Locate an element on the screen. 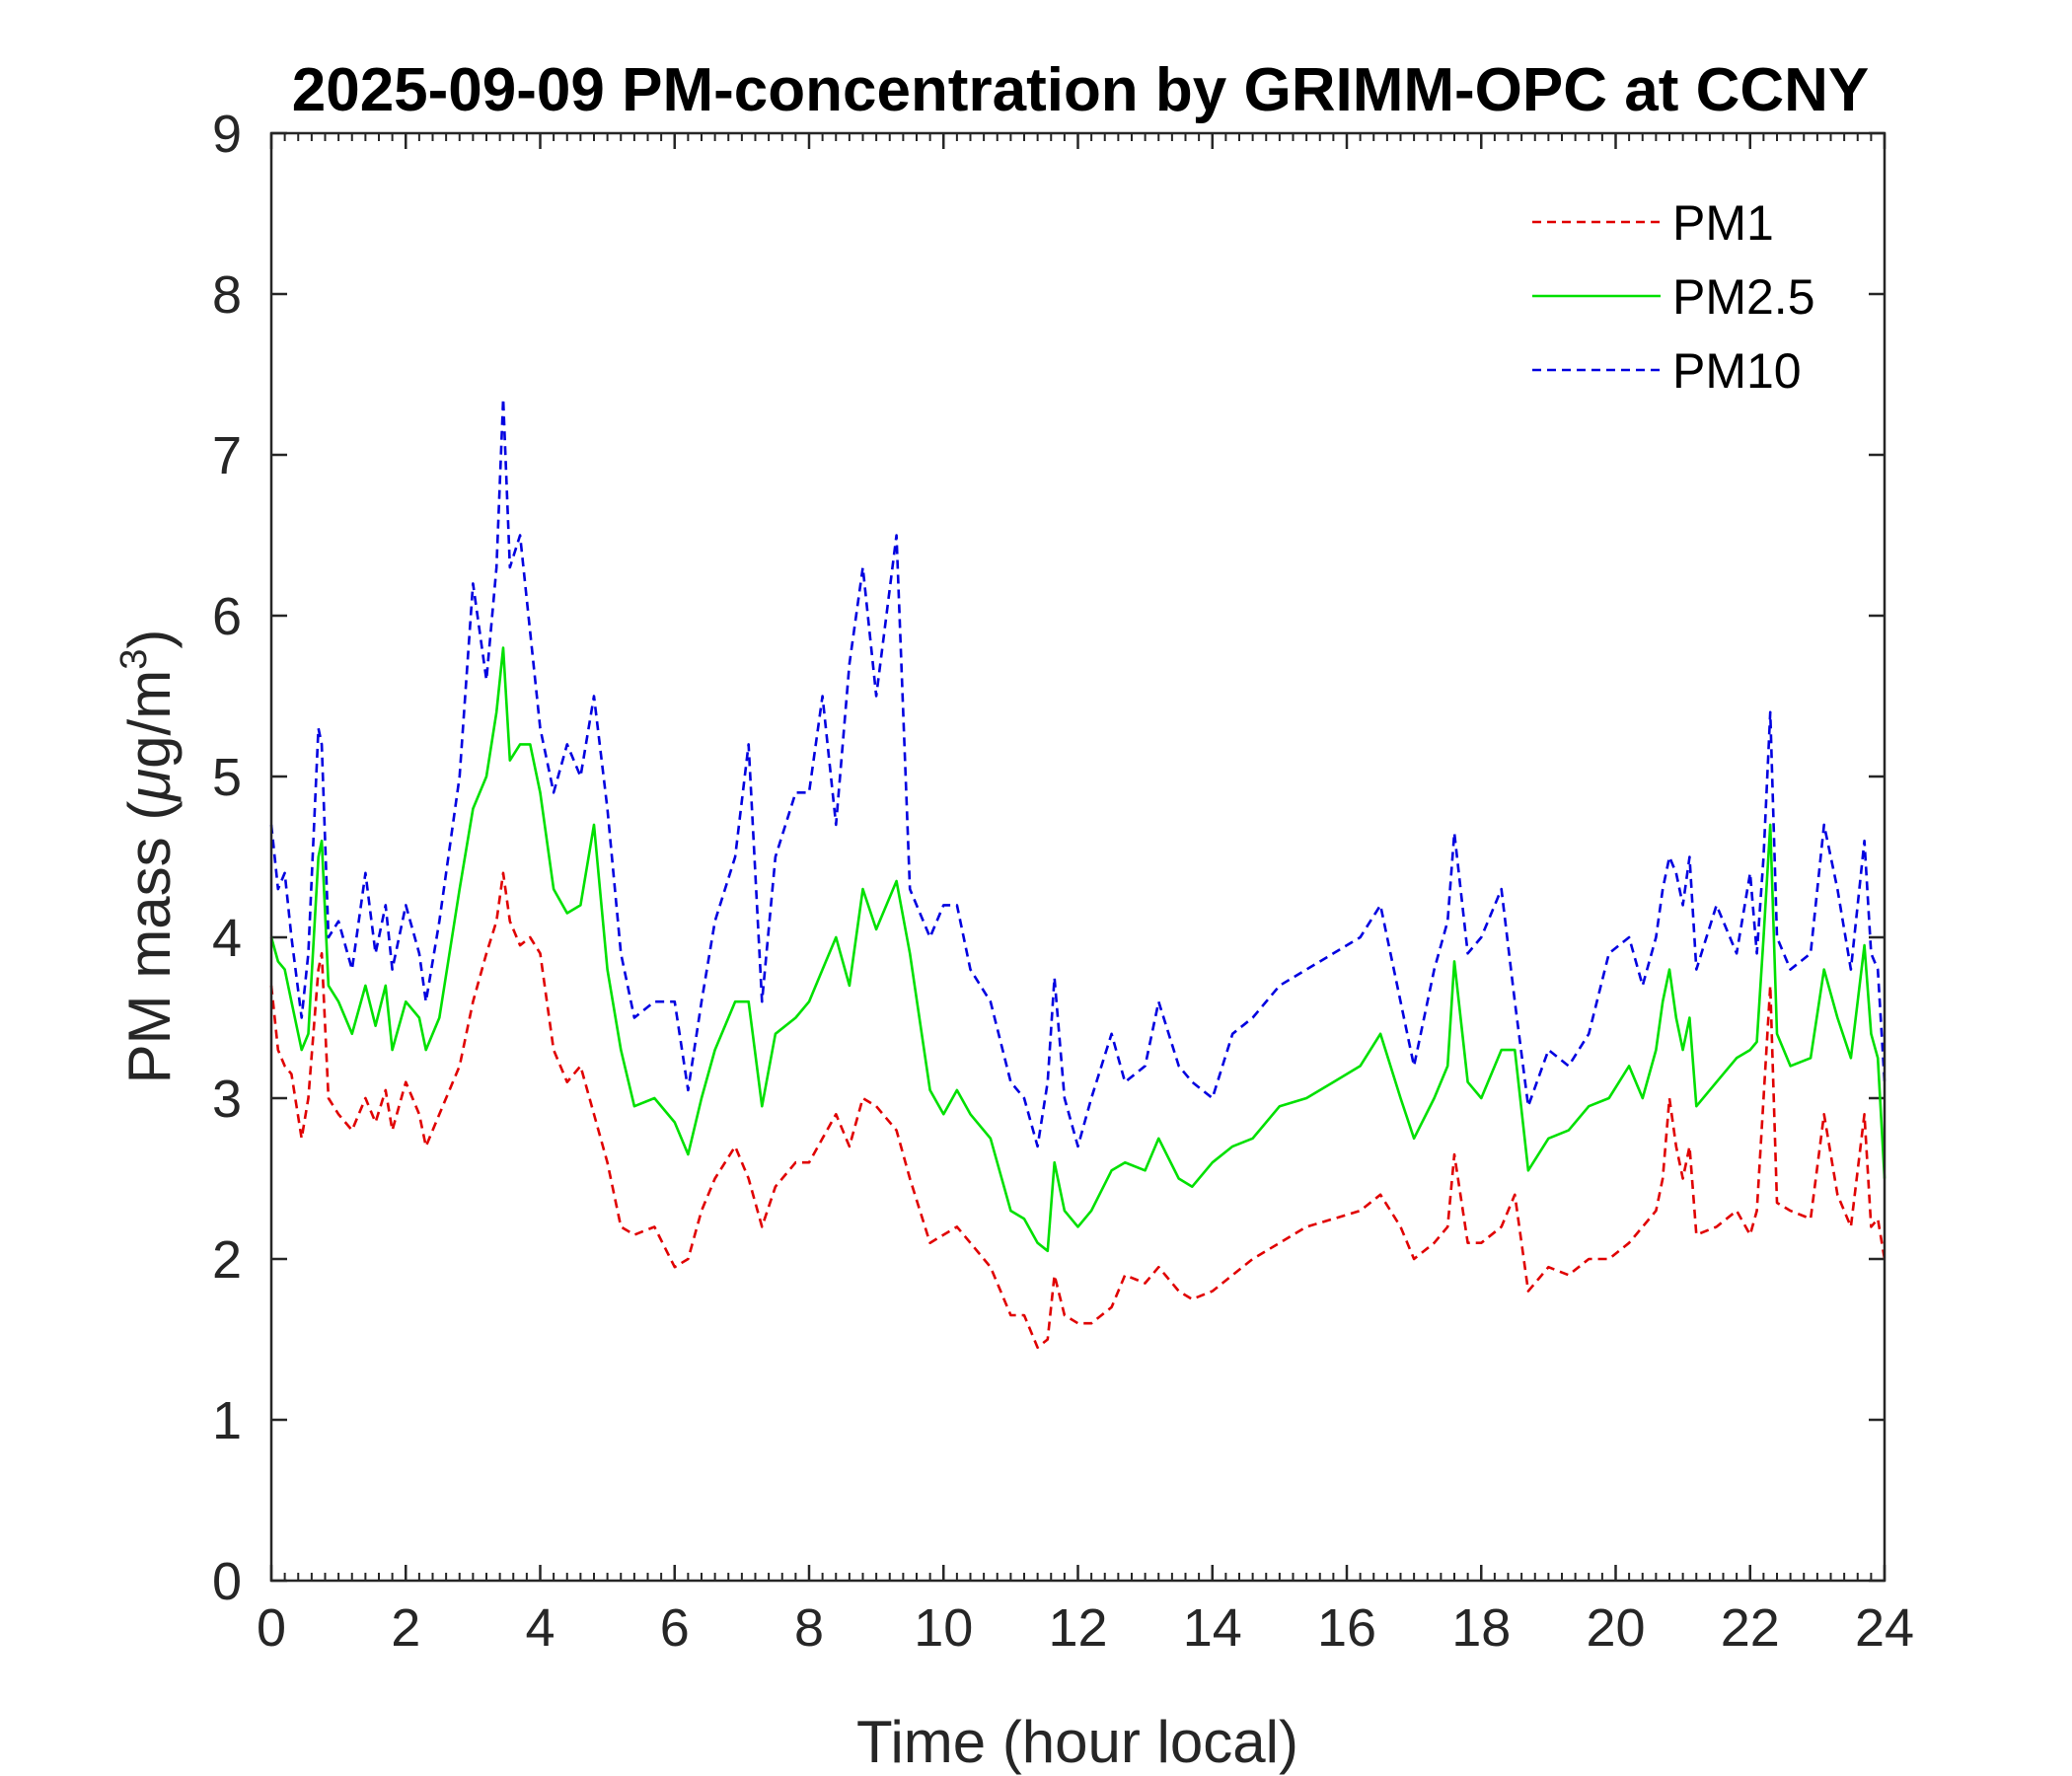  y-tick-label: 1 is located at coordinates (227, 1421).